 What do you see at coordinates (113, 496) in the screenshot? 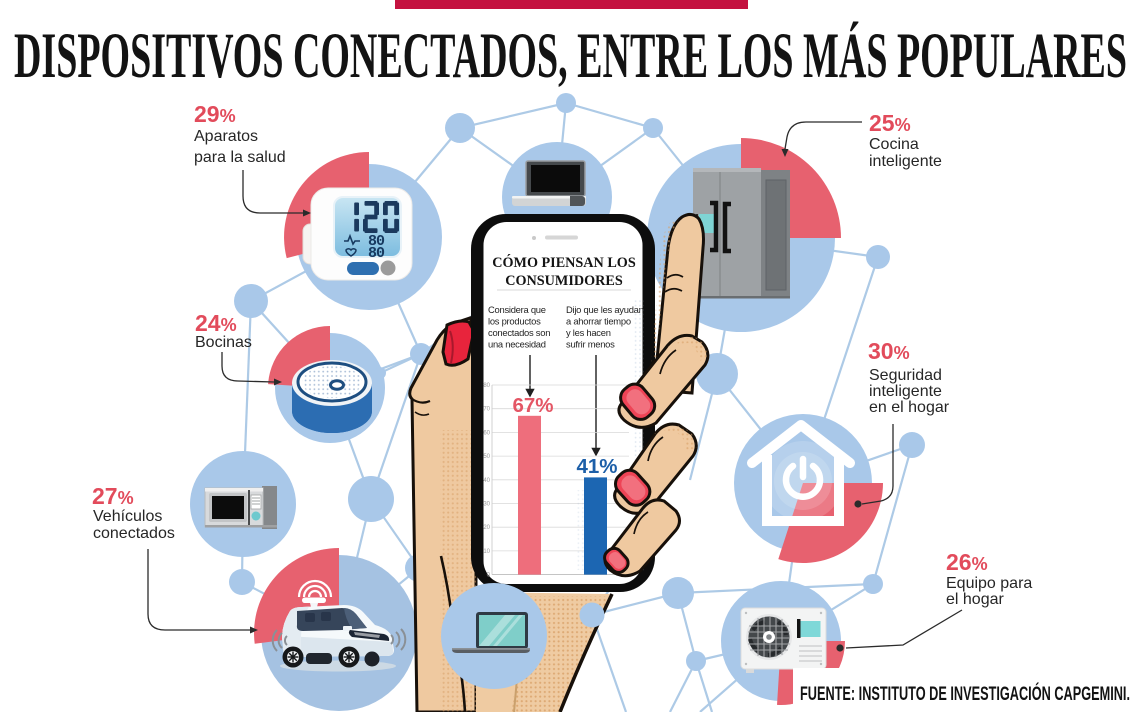
I see `svg-text: 27%` at bounding box center [113, 496].